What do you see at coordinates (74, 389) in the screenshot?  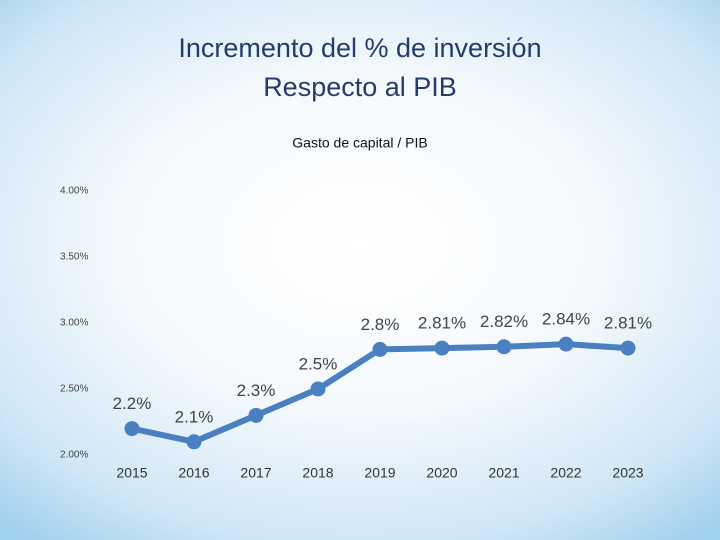 I see `y-tick-label: 2.50%` at bounding box center [74, 389].